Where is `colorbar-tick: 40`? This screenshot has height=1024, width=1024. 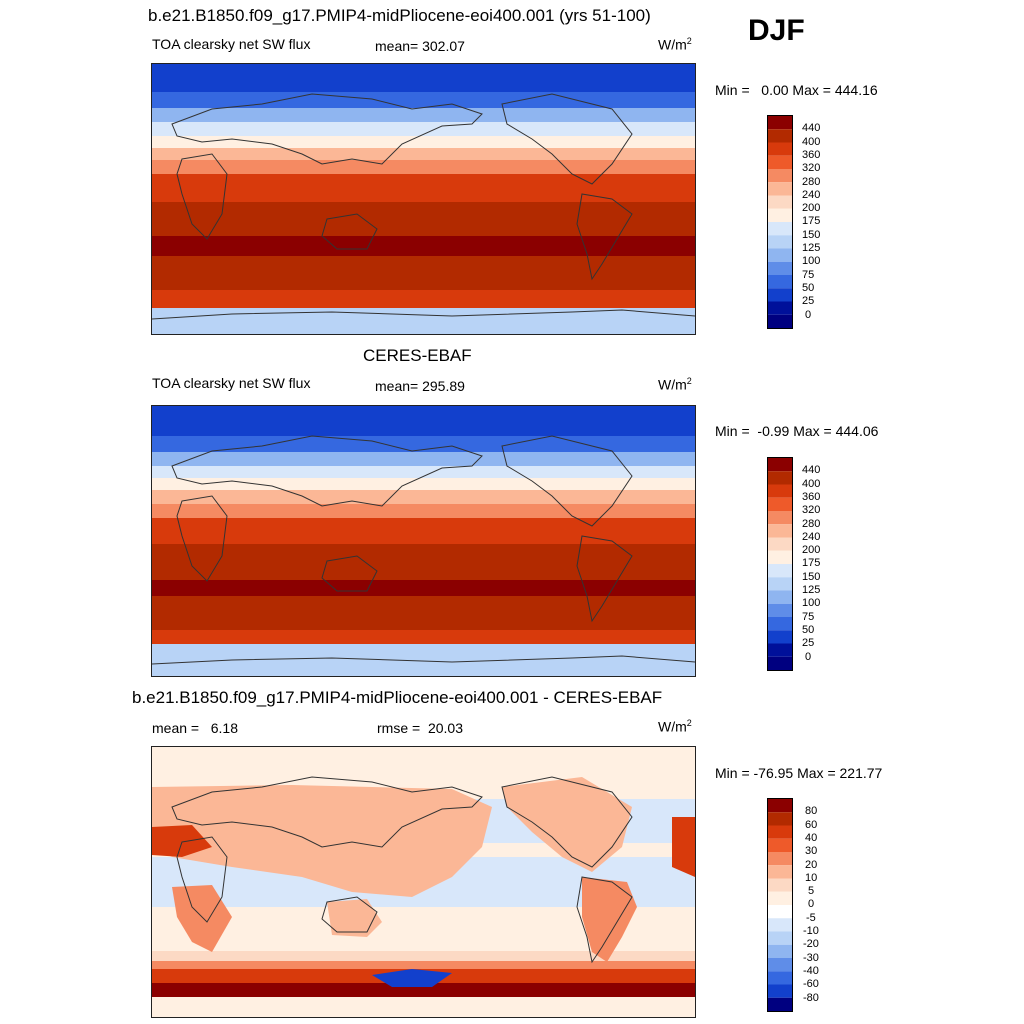
colorbar-tick: 40 is located at coordinates (811, 838).